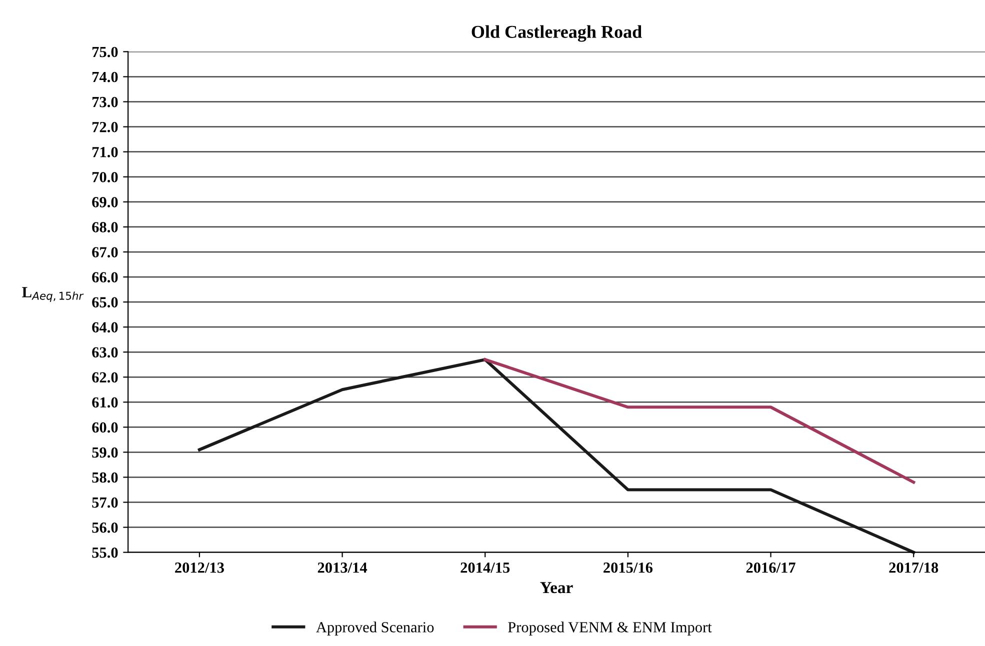 The image size is (985, 646). What do you see at coordinates (628, 567) in the screenshot?
I see `x-tick-label: 2015/16` at bounding box center [628, 567].